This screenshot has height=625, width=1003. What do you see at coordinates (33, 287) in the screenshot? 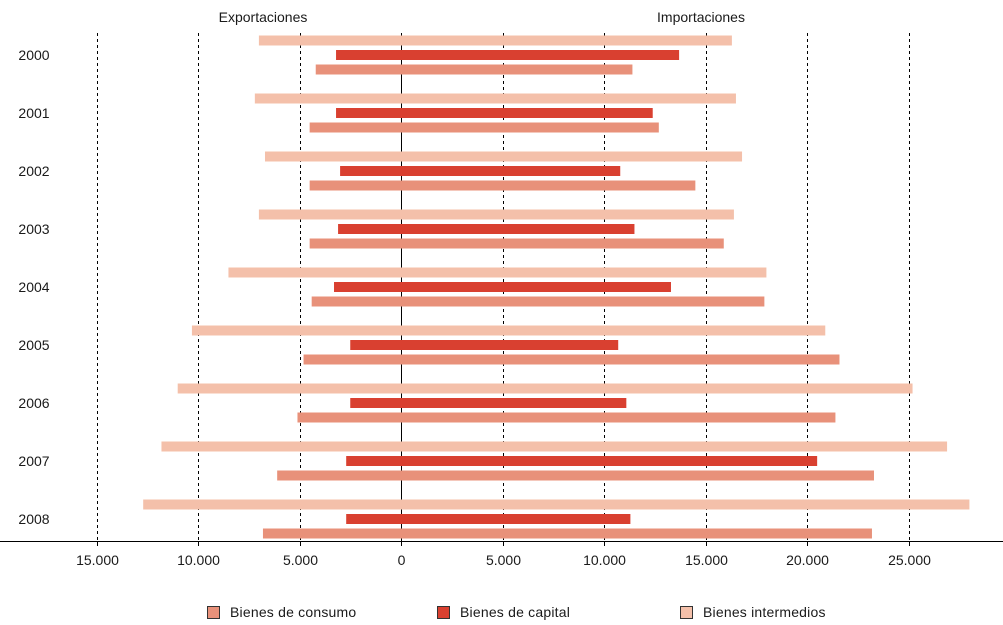
I see `year-label: 2004` at bounding box center [33, 287].